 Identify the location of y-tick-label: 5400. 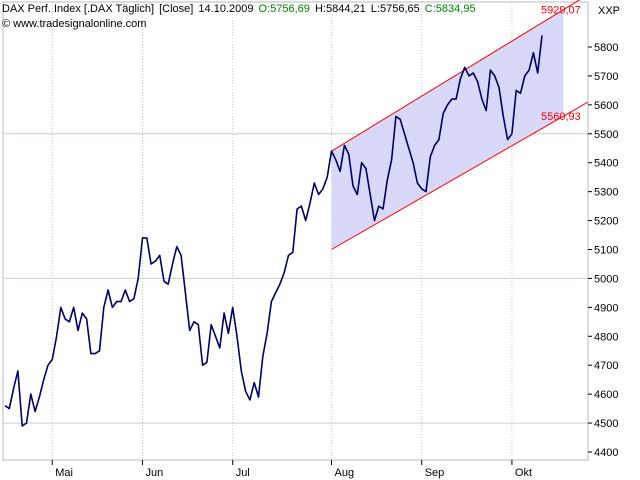
(606, 164).